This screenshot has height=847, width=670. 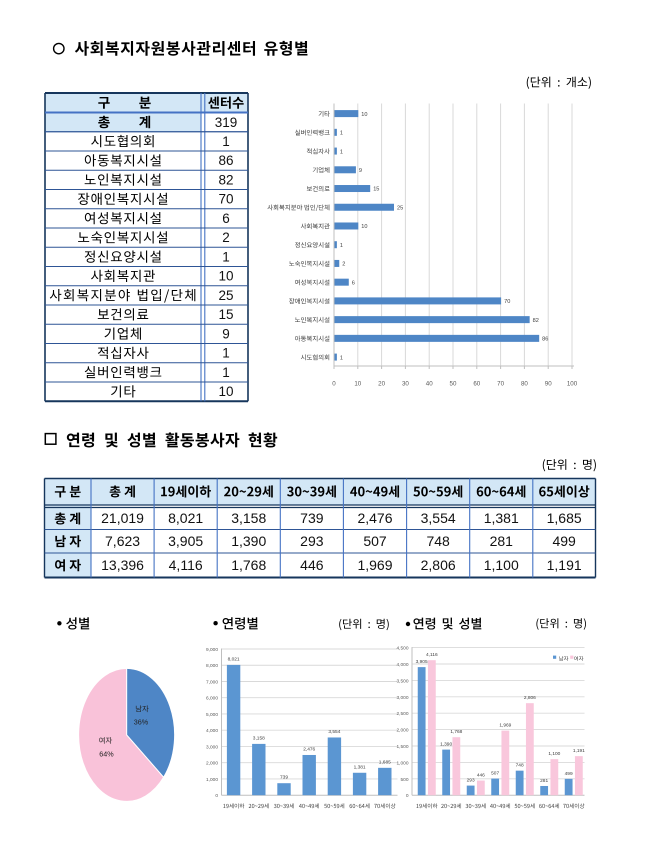 I want to click on svg-text: 50, so click(x=453, y=383).